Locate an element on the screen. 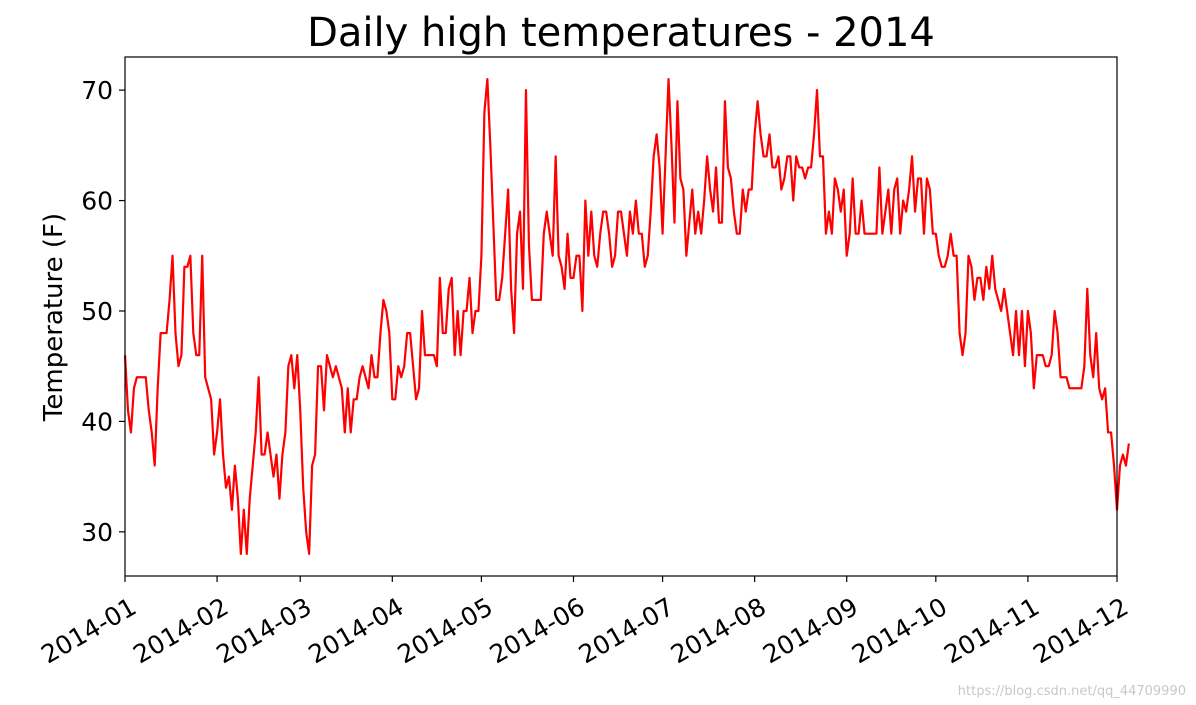  x-tick-label: 2014-03 is located at coordinates (263, 630).